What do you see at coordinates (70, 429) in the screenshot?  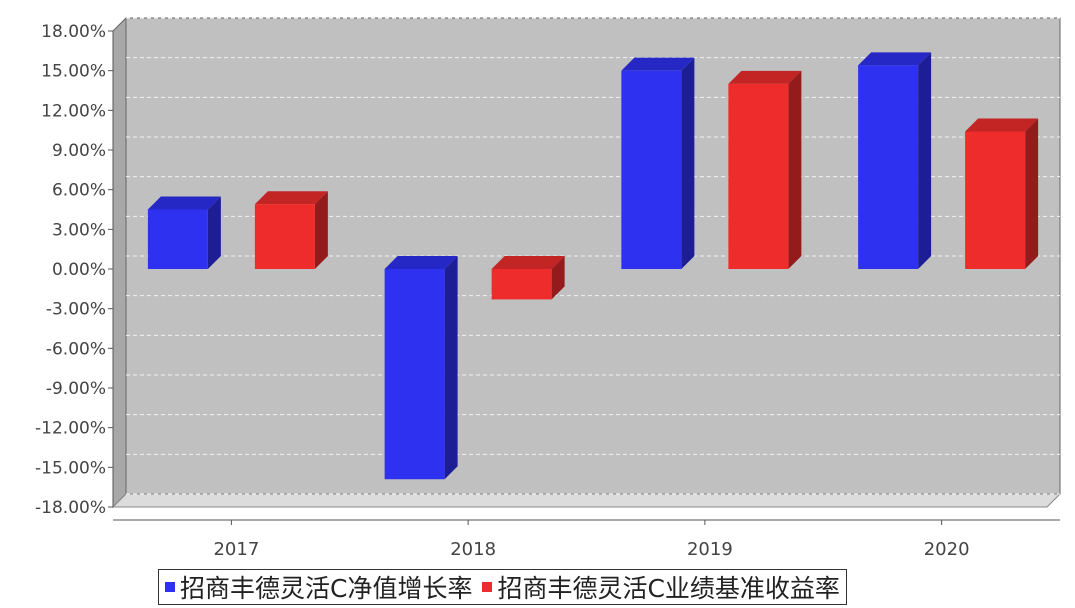 I see `y-tick-label: -12.00%` at bounding box center [70, 429].